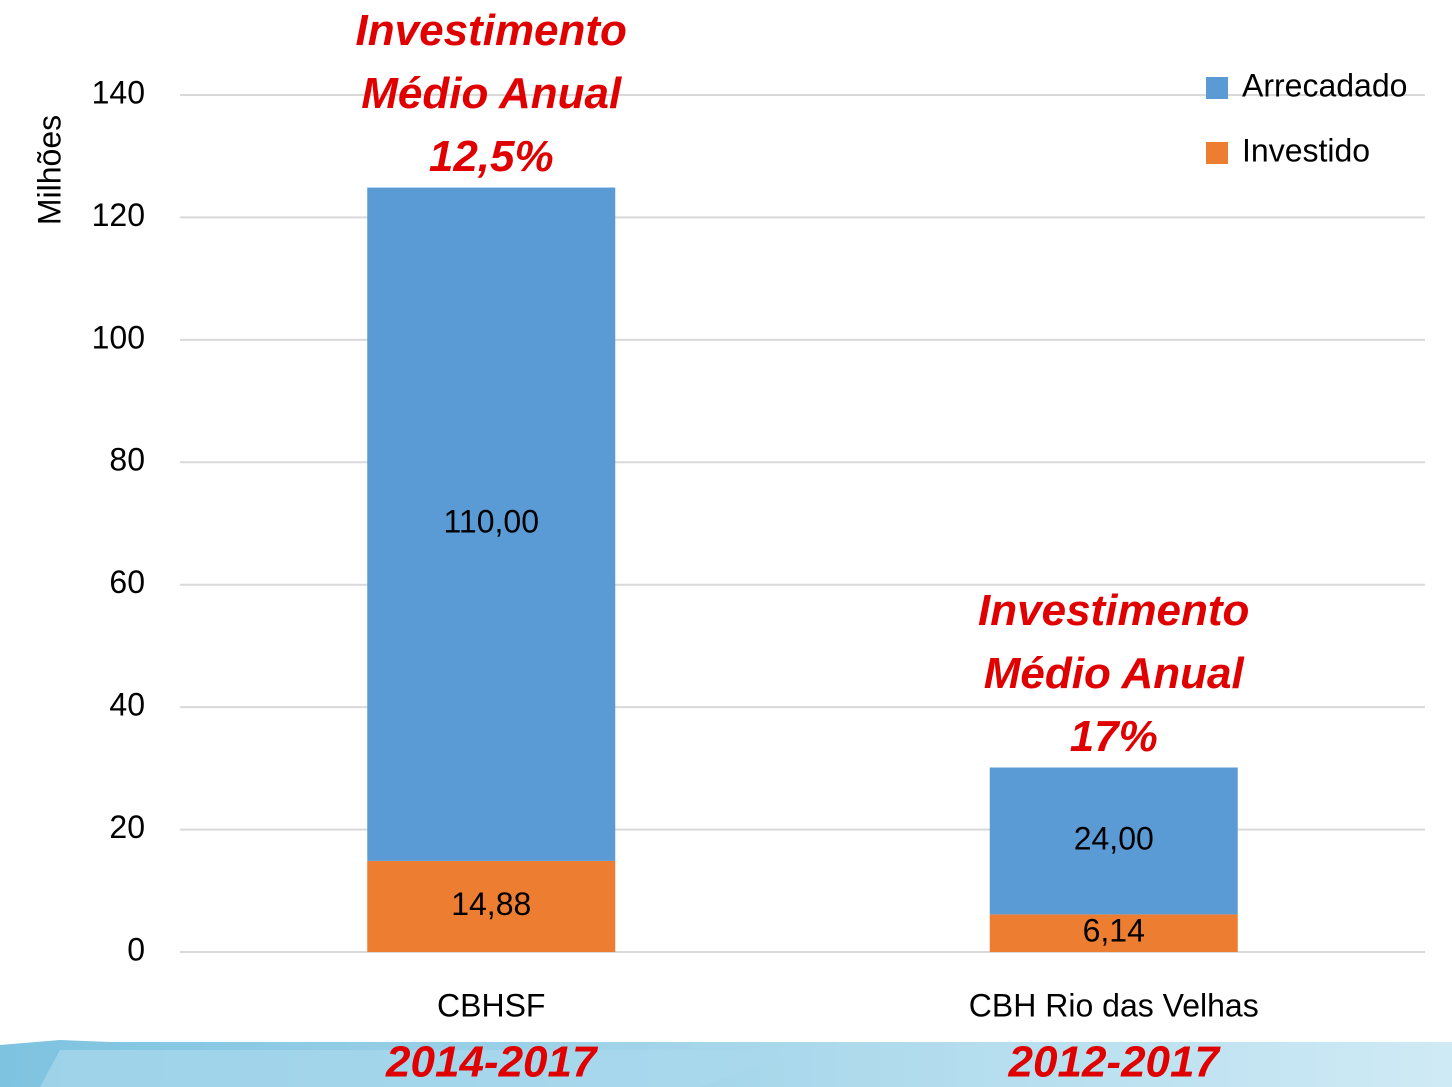  Describe the element at coordinates (127, 705) in the screenshot. I see `y-tick-label: 40` at that location.